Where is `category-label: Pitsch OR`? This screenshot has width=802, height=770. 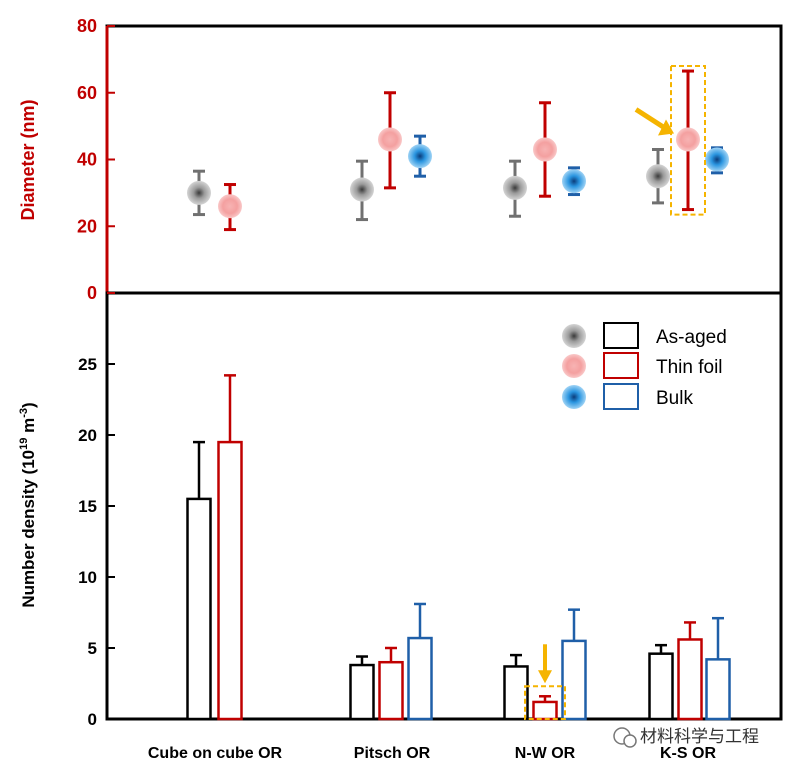
category-label: Pitsch OR is located at coordinates (392, 753).